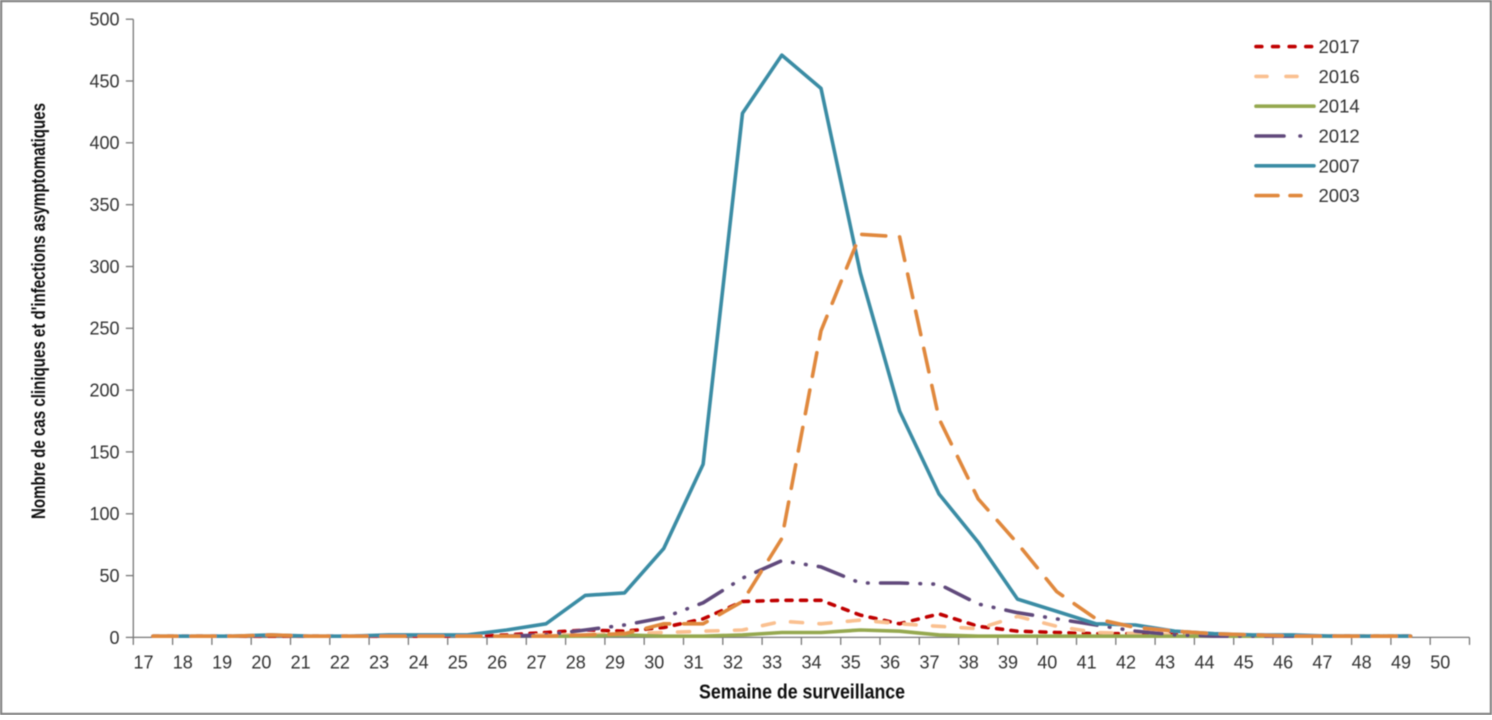 Image resolution: width=1492 pixels, height=720 pixels. Describe the element at coordinates (1322, 663) in the screenshot. I see `svg-text: 47` at that location.